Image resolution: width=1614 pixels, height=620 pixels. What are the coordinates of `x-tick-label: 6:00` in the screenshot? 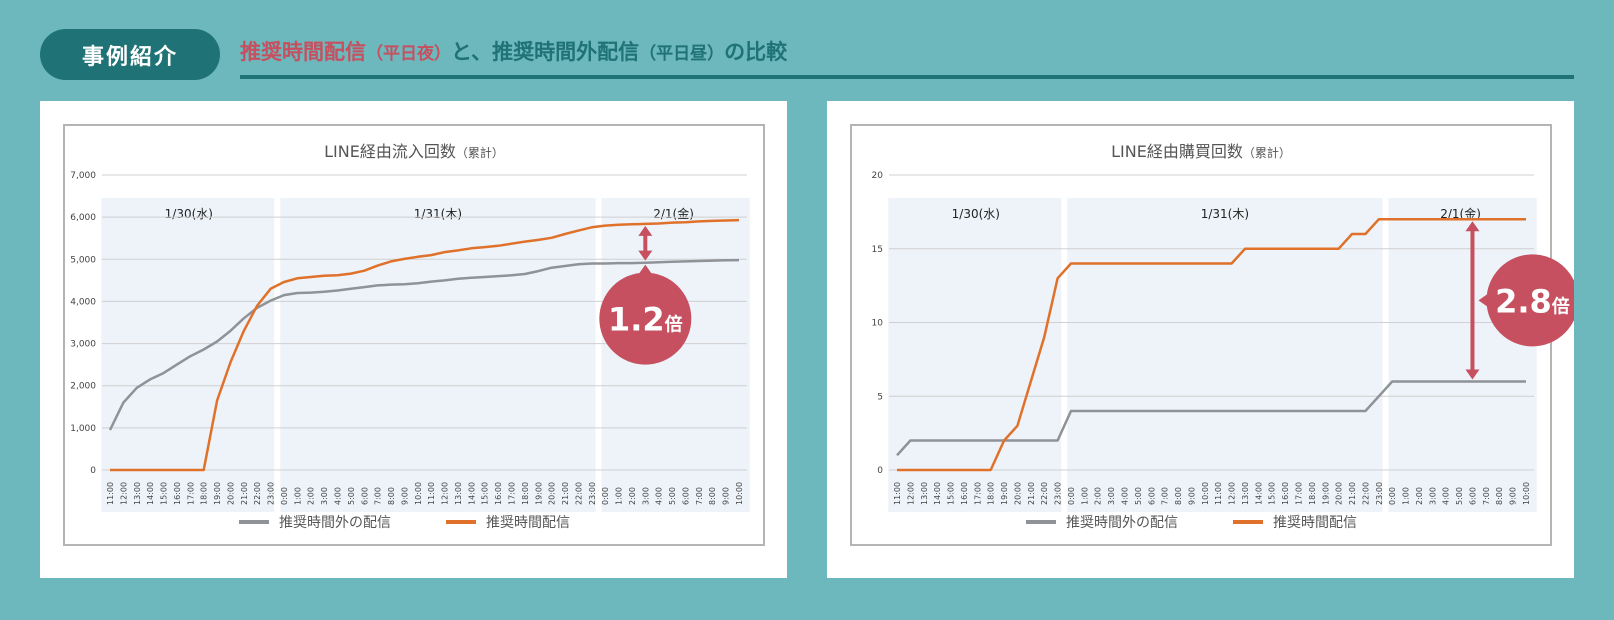 It's located at (685, 496).